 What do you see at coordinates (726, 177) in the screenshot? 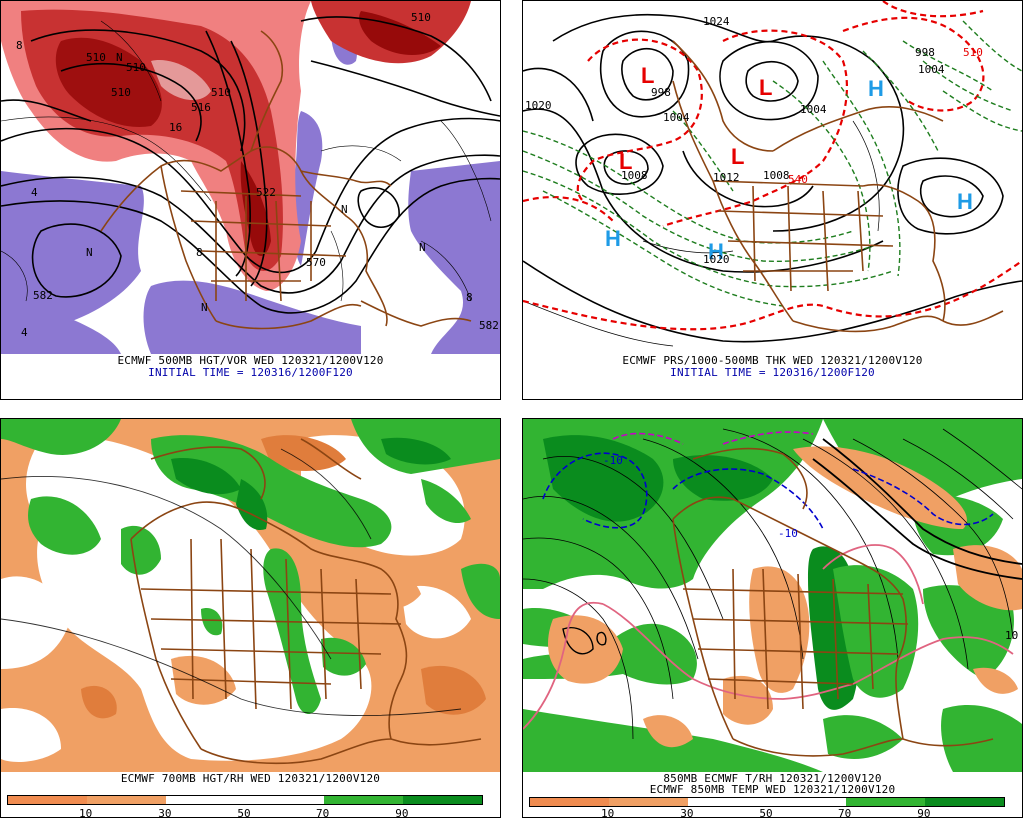
I see `isobar-label: 1012` at bounding box center [726, 177].